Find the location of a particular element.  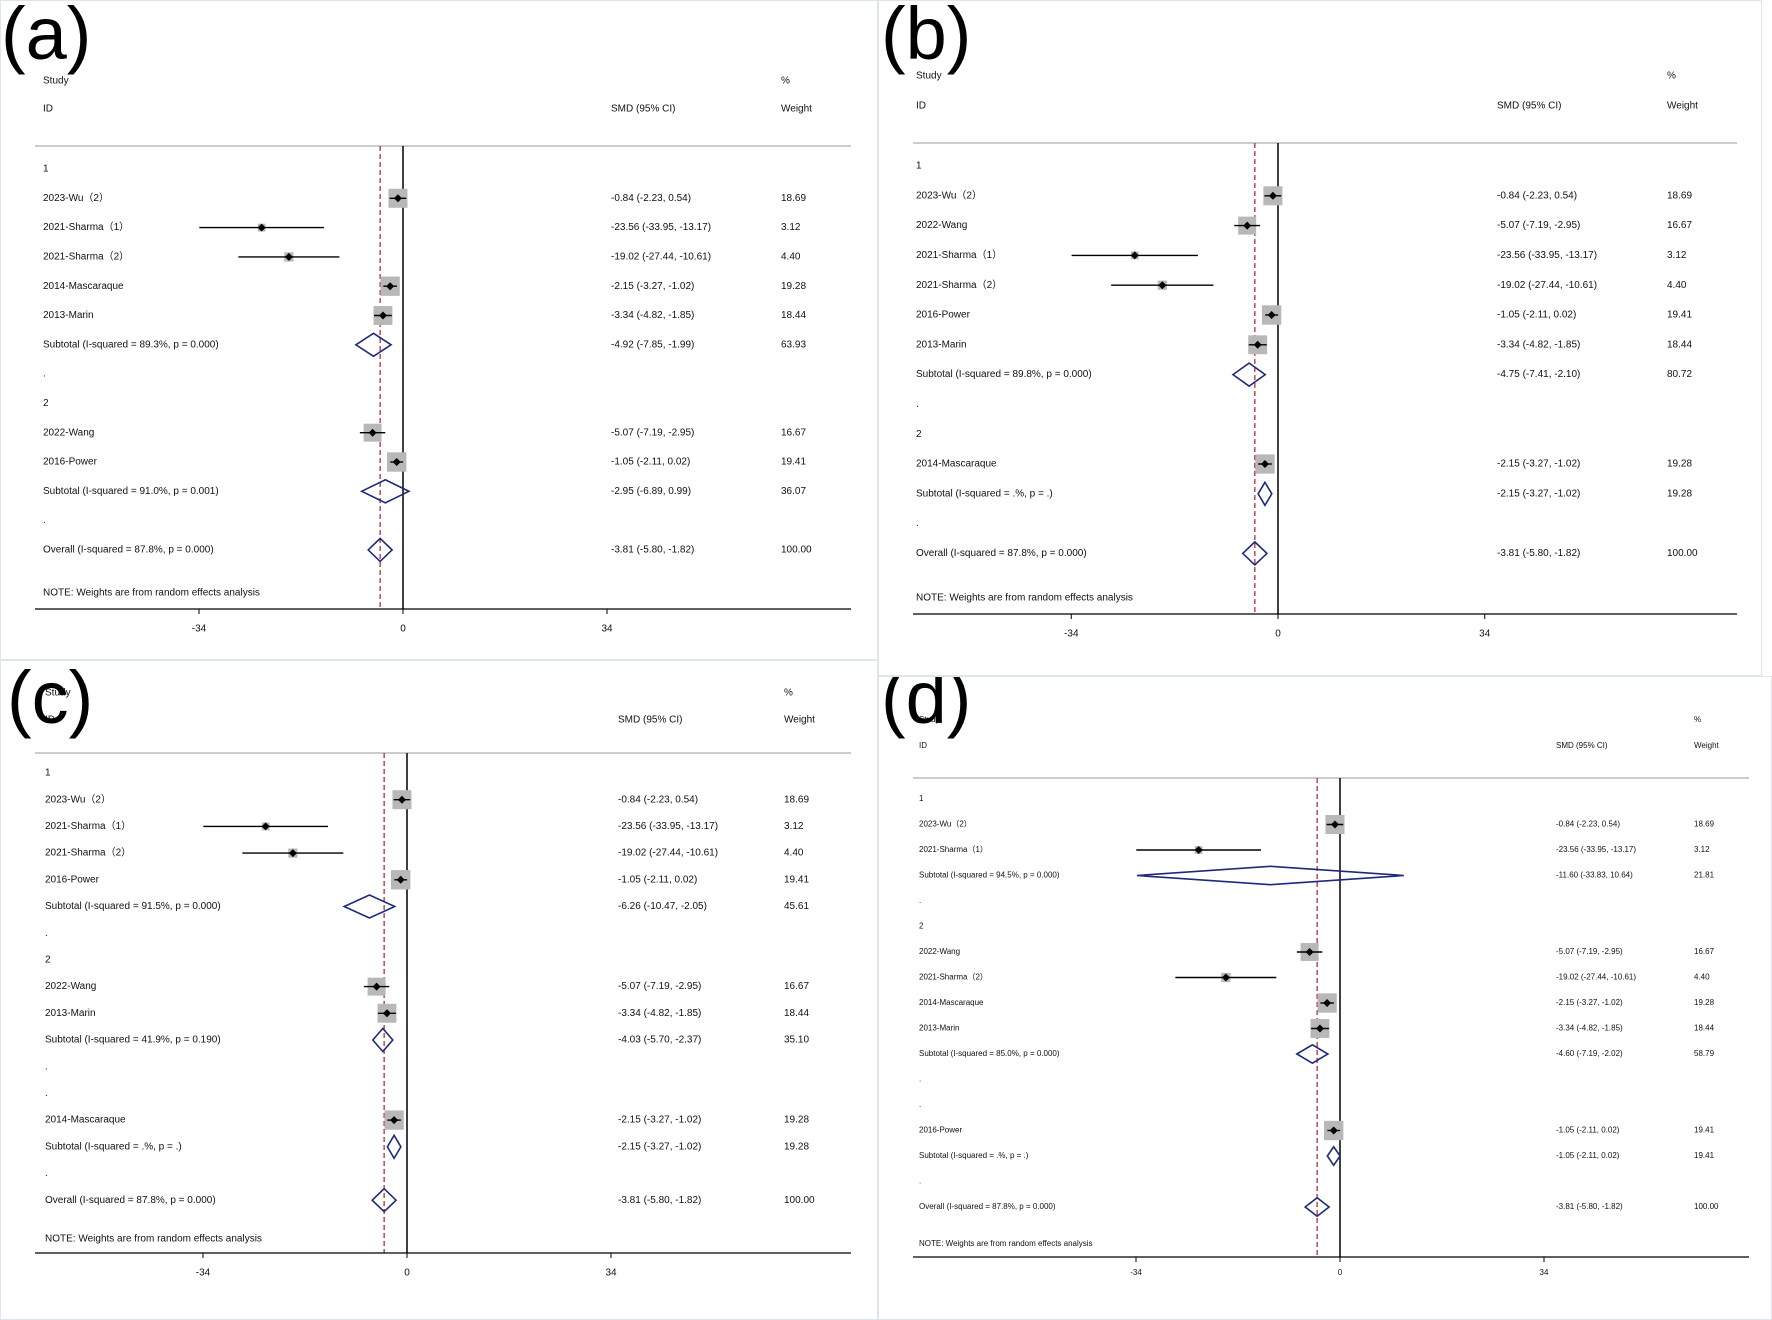

subtotal-label: Subtotal (I-squared = 91.5%, p = 0.000) is located at coordinates (133, 906).